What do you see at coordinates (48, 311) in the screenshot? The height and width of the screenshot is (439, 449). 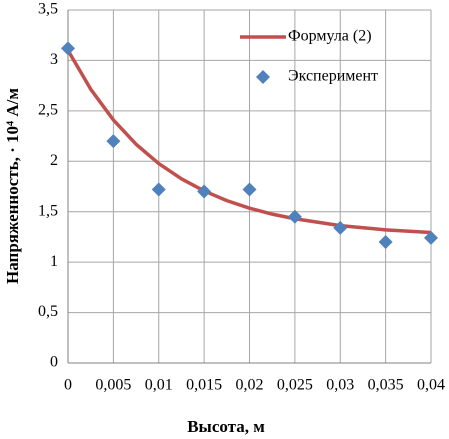 I see `y-tick-label: 0,5` at bounding box center [48, 311].